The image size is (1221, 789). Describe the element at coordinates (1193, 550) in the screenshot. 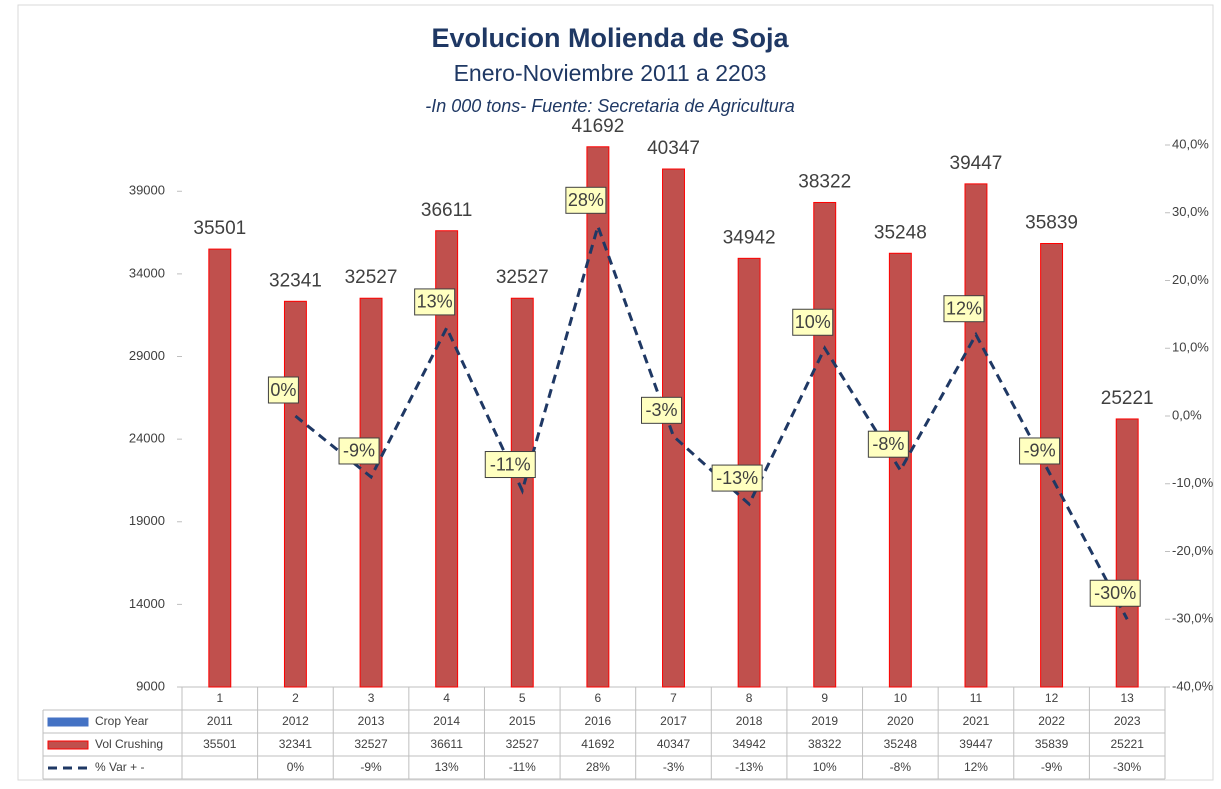

I see `y2-tick-label: -20,0%` at that location.